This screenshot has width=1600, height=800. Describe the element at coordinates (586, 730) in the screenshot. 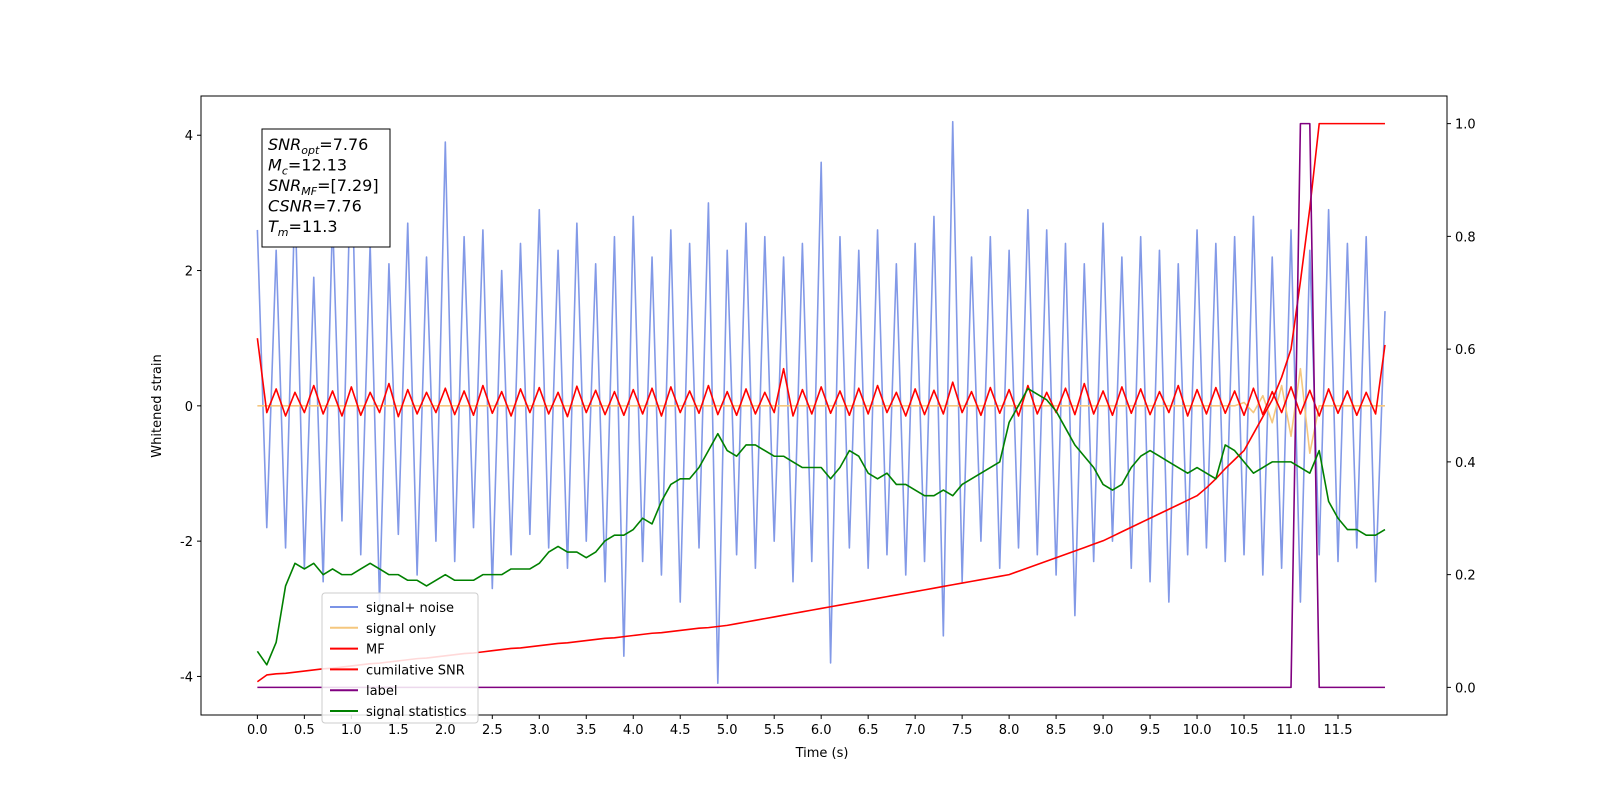

I see `x-tick-label: 3.5` at that location.